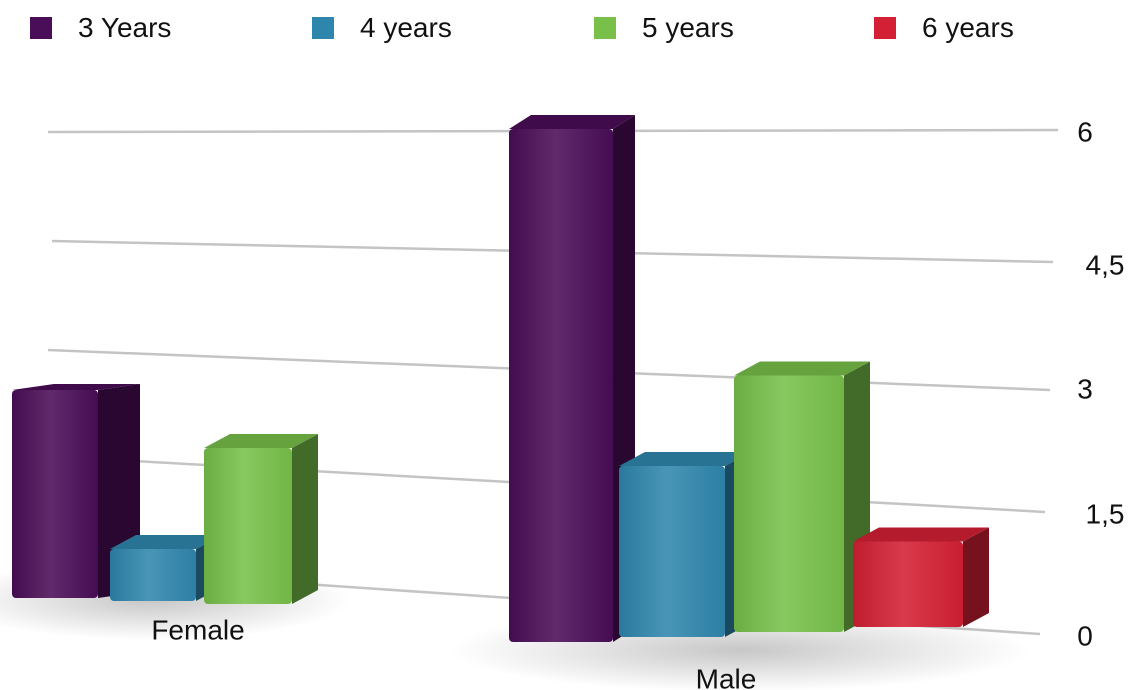  Describe the element at coordinates (1105, 265) in the screenshot. I see `y-tick-label: 4,5` at that location.